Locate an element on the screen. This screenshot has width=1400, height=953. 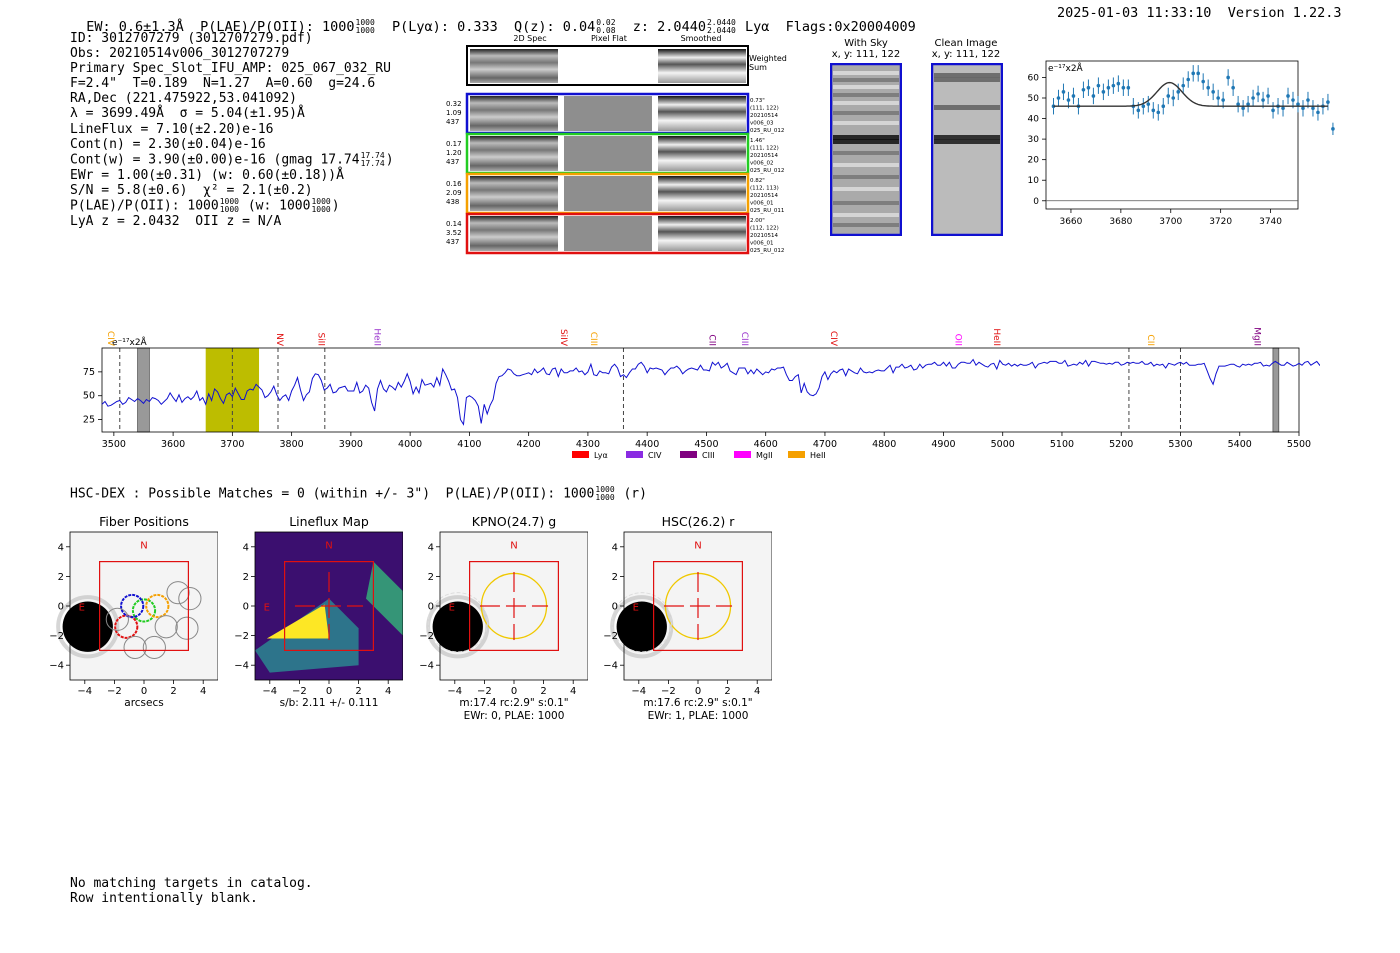
panel-title: KPNO(24.7) g is located at coordinates (514, 521).